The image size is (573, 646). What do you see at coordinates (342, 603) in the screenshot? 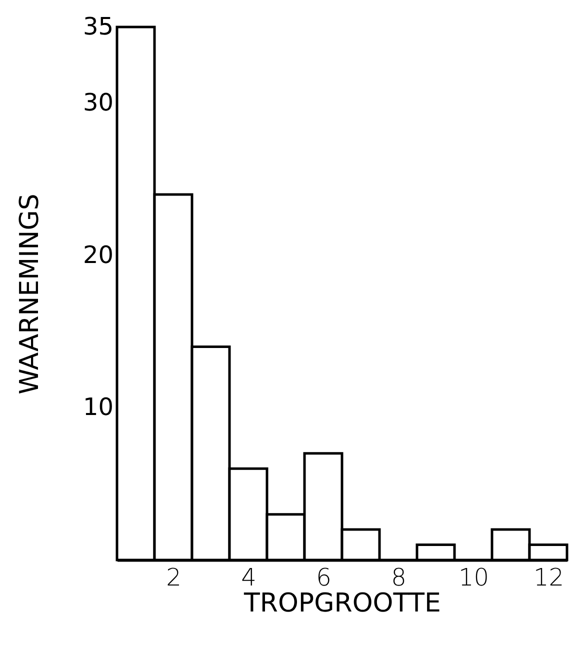
I see `x-axis-title: TROPGROOTTE` at bounding box center [342, 603].